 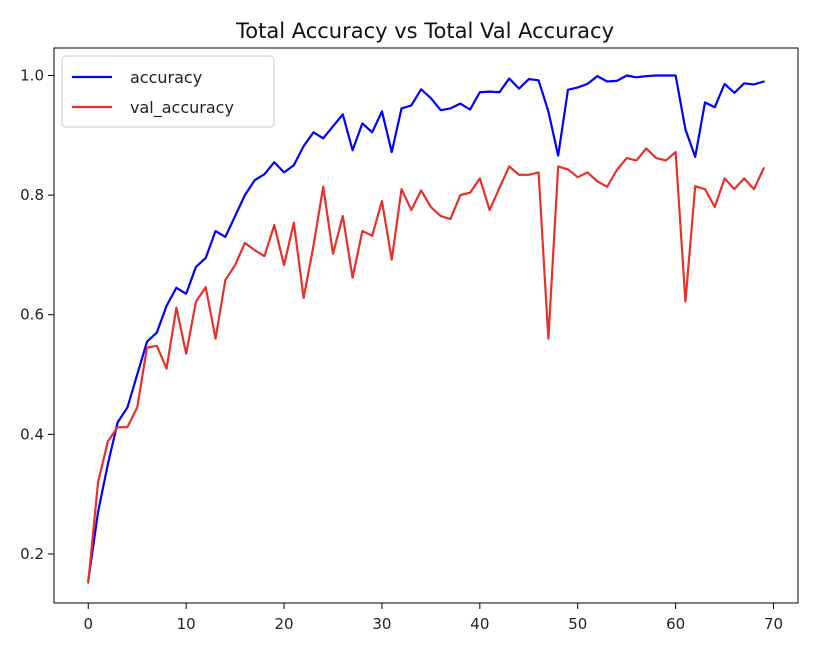 I want to click on y-tick-label: 0.6, so click(x=32, y=315).